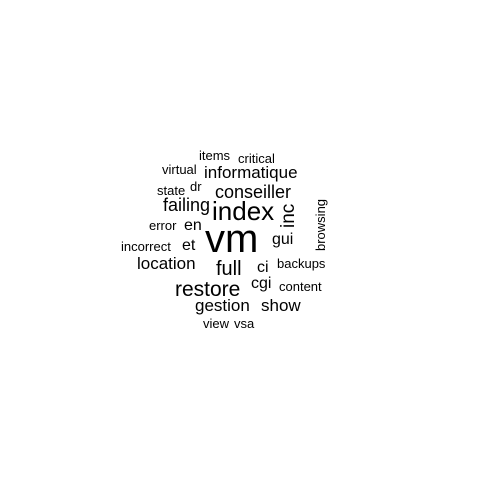 This screenshot has height=480, width=480. I want to click on word-failing: failing, so click(187, 205).